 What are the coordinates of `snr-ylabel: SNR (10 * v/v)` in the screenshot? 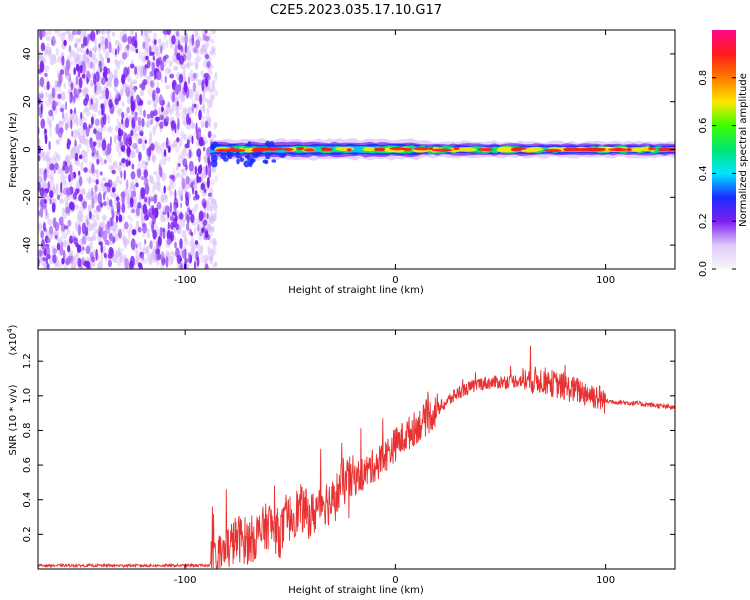 It's located at (13, 419).